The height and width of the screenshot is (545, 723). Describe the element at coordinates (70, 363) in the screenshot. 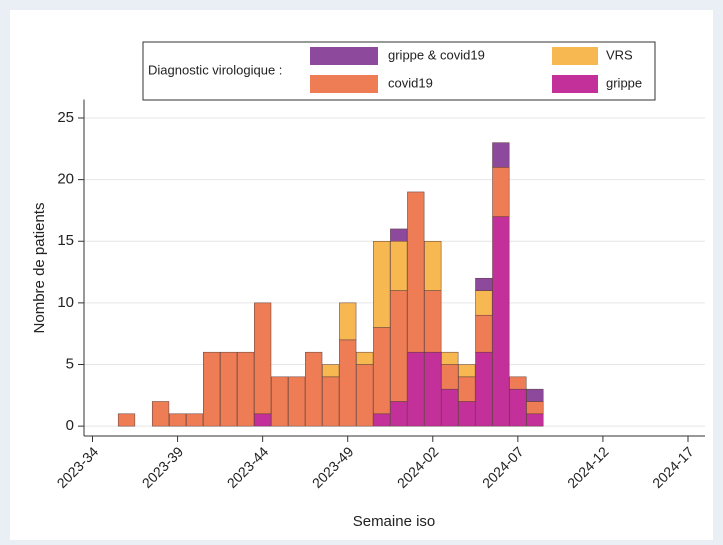

I see `y-tick-label: 5` at that location.